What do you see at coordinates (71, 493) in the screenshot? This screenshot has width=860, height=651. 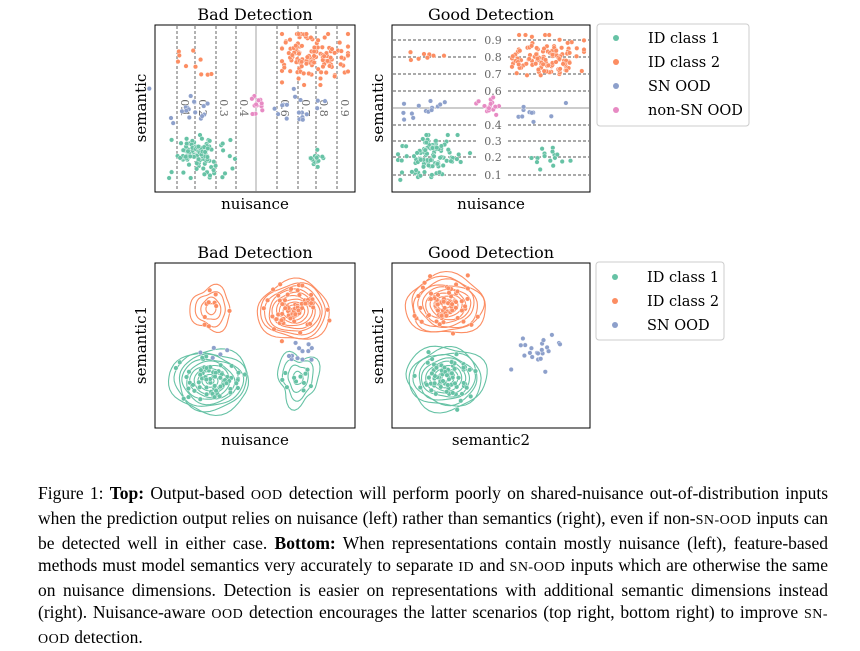 I see `caption-prefix: Figure 1:` at bounding box center [71, 493].